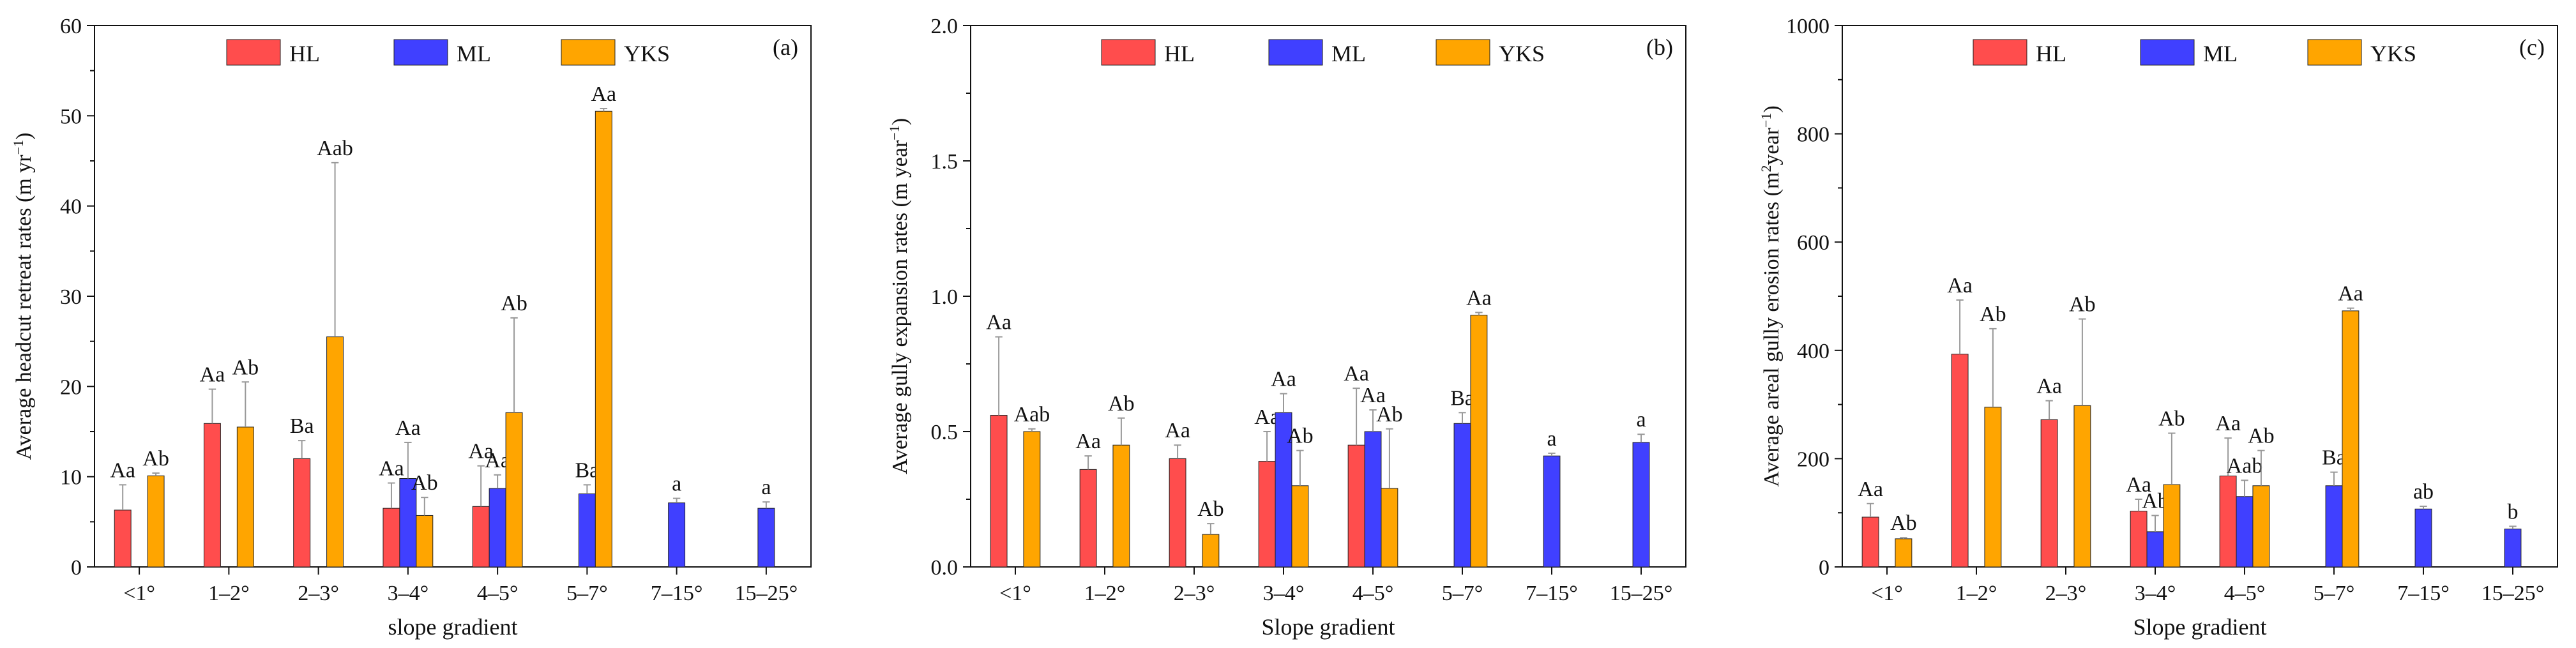 Image resolution: width=2576 pixels, height=648 pixels. What do you see at coordinates (2532, 47) in the screenshot?
I see `panel-label: (c)` at bounding box center [2532, 47].